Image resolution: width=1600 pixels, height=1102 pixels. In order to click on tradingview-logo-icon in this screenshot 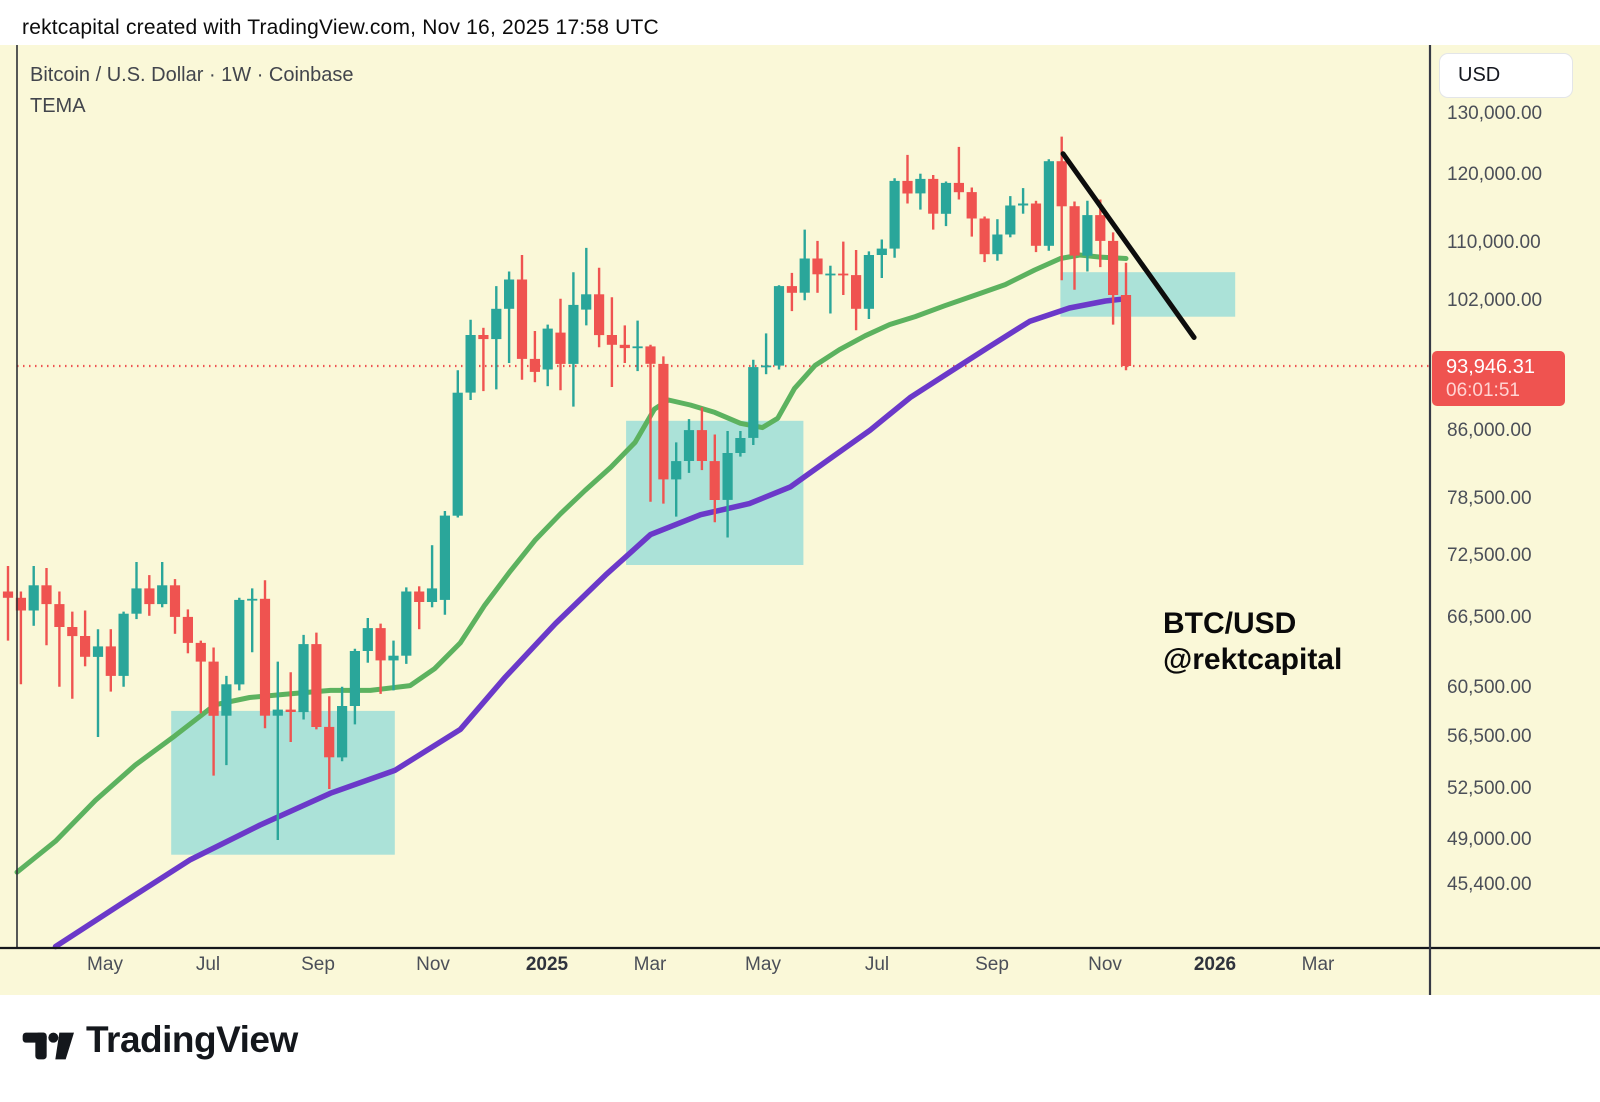, I will do `click(48, 1046)`.